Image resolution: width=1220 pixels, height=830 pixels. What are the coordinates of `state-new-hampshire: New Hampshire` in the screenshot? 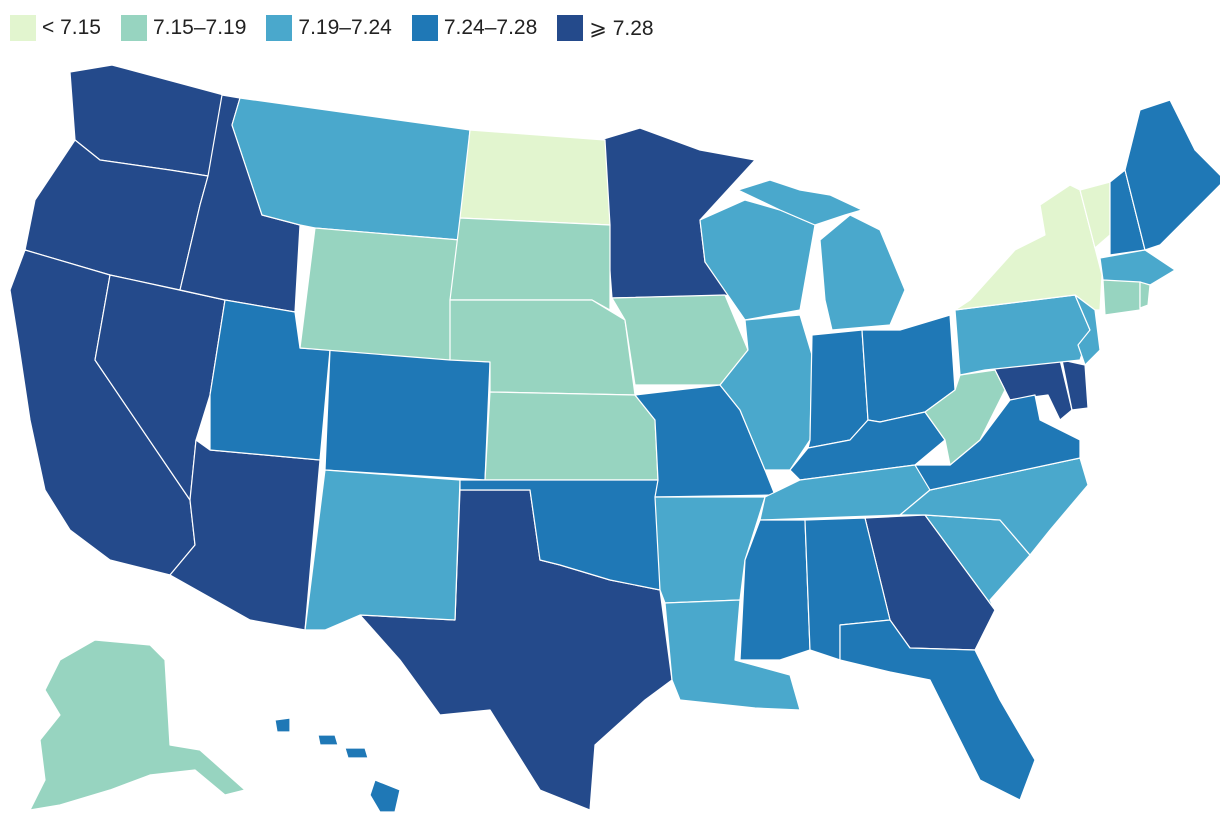 It's located at (1127, 212).